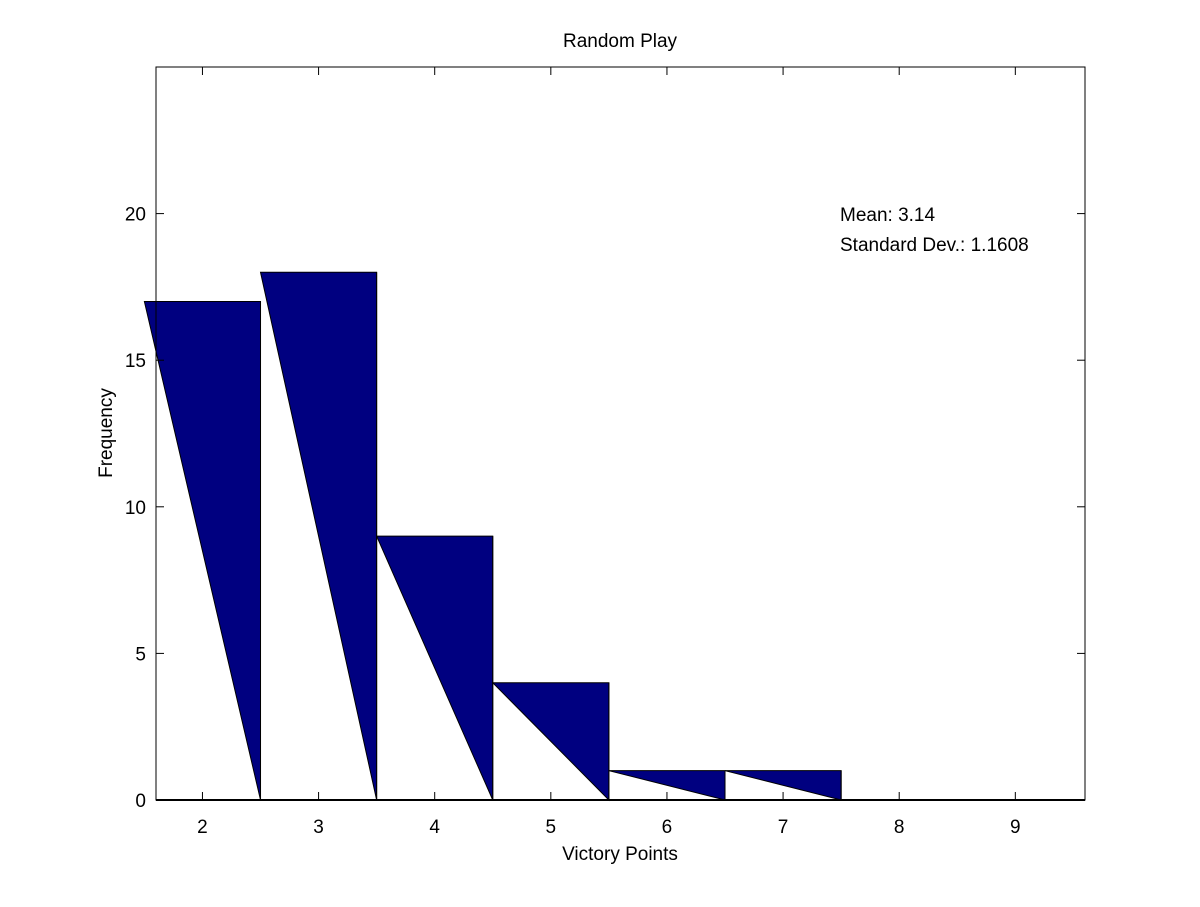 The width and height of the screenshot is (1200, 907). I want to click on x-tick-label: 7, so click(783, 827).